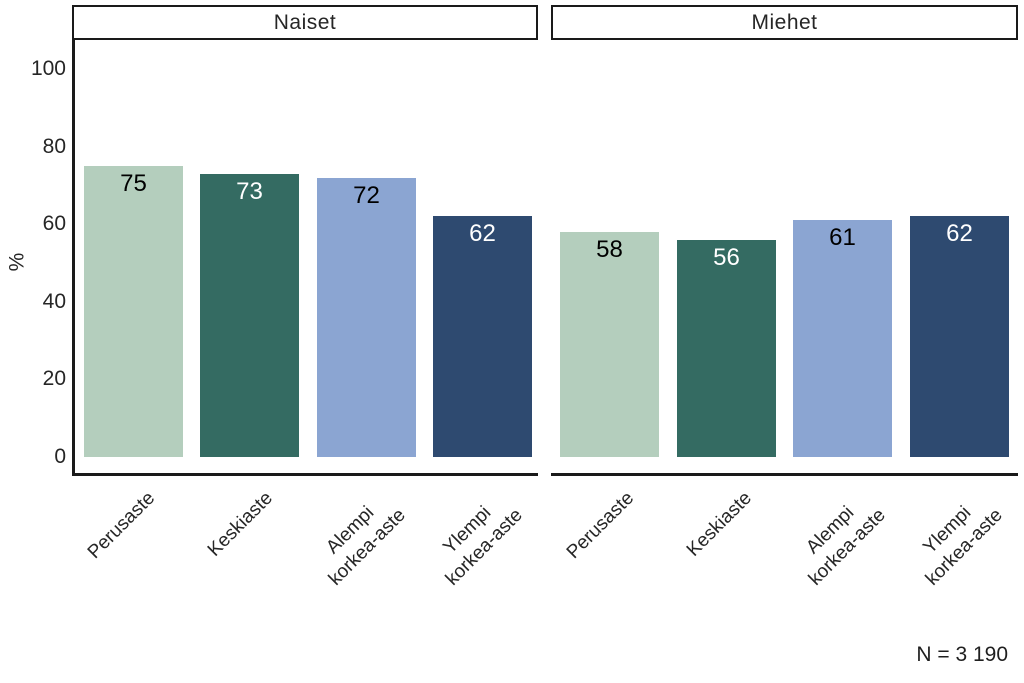 This screenshot has width=1024, height=683. I want to click on bar-miehet-2: 56, so click(726, 348).